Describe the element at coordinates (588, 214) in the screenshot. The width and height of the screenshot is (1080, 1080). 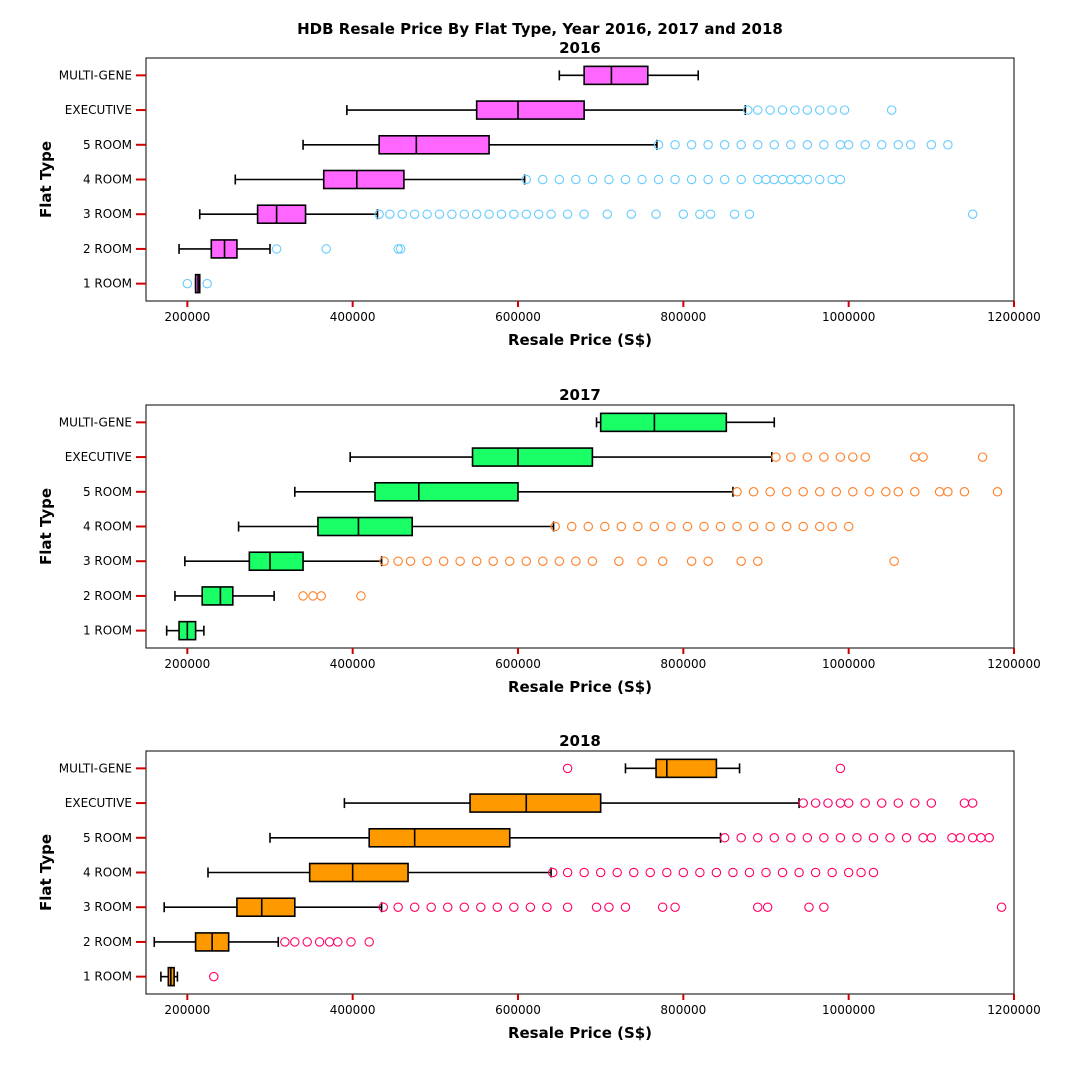
I see `box-3-room` at that location.